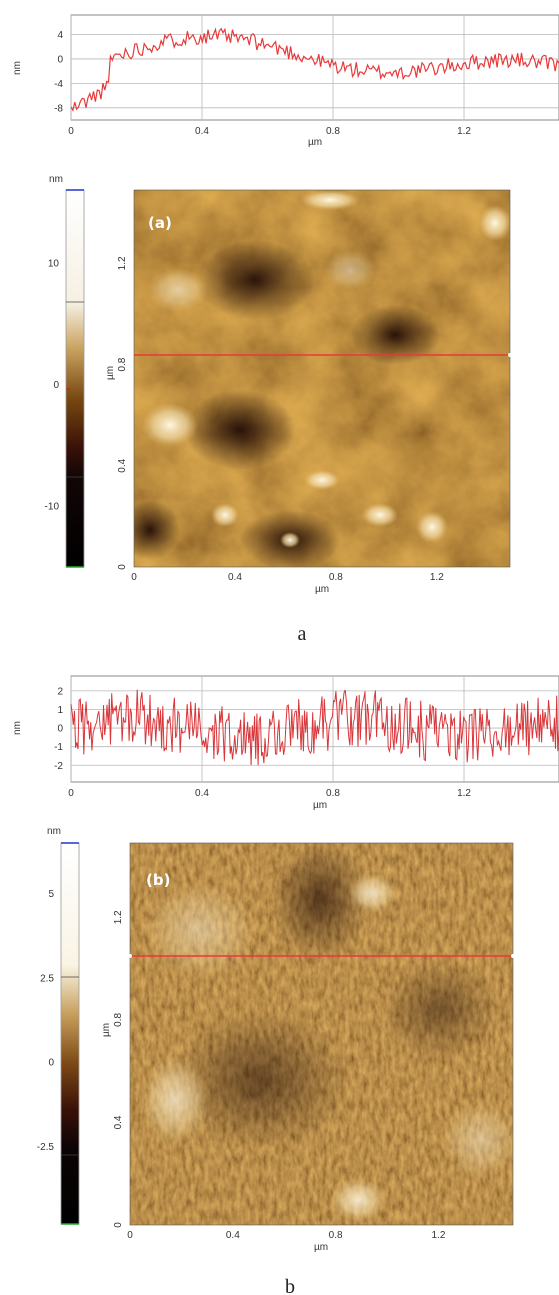 This screenshot has height=1295, width=559. What do you see at coordinates (52, 385) in the screenshot?
I see `colorbar-ticks: 10 0 -10` at bounding box center [52, 385].